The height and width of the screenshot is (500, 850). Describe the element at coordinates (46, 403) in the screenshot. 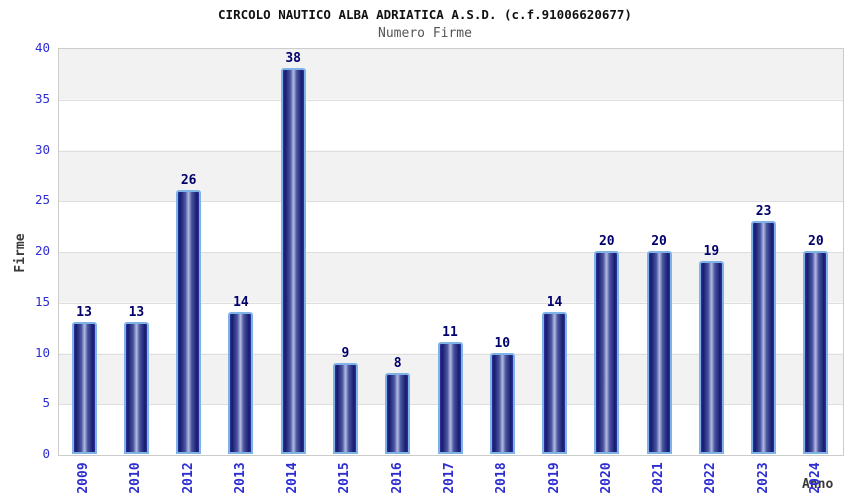

I see `y-tick-label: 5` at that location.